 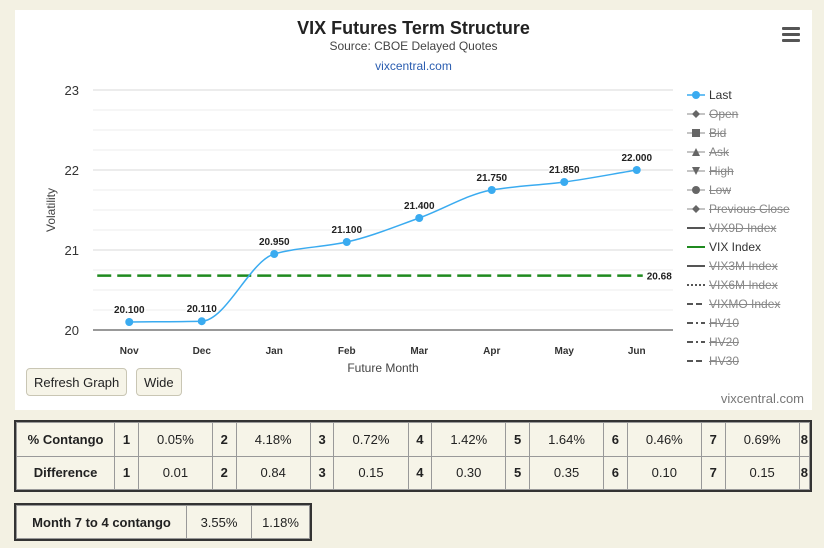 I want to click on y-tick-label: 23, so click(x=72, y=90).